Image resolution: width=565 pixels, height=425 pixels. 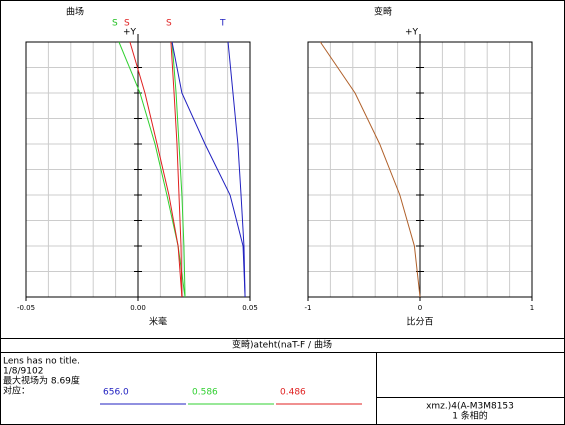 I want to click on wavelength: 0.586, so click(x=205, y=393).